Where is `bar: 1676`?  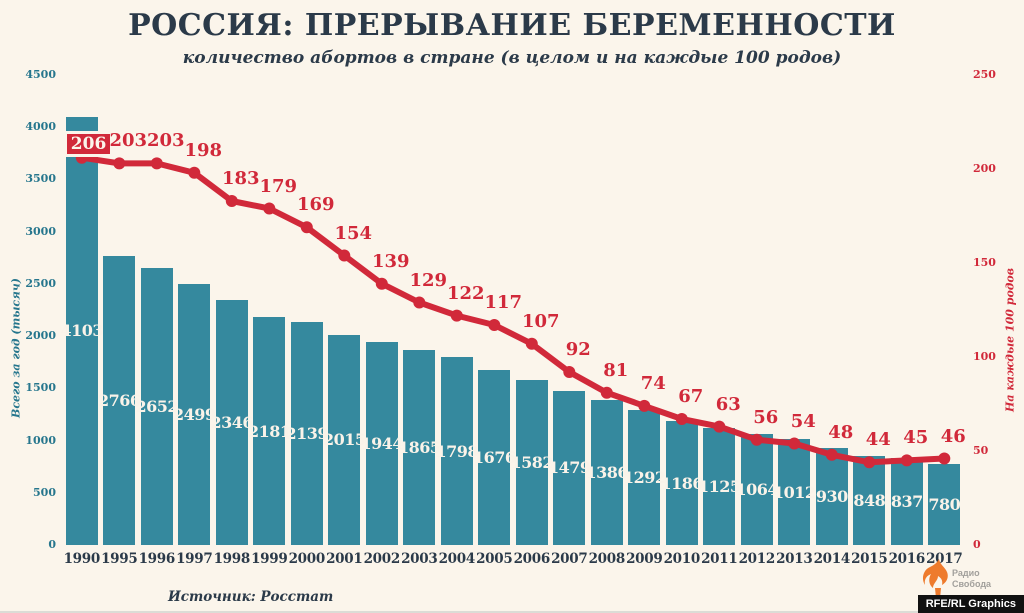 bar: 1676 is located at coordinates (494, 457).